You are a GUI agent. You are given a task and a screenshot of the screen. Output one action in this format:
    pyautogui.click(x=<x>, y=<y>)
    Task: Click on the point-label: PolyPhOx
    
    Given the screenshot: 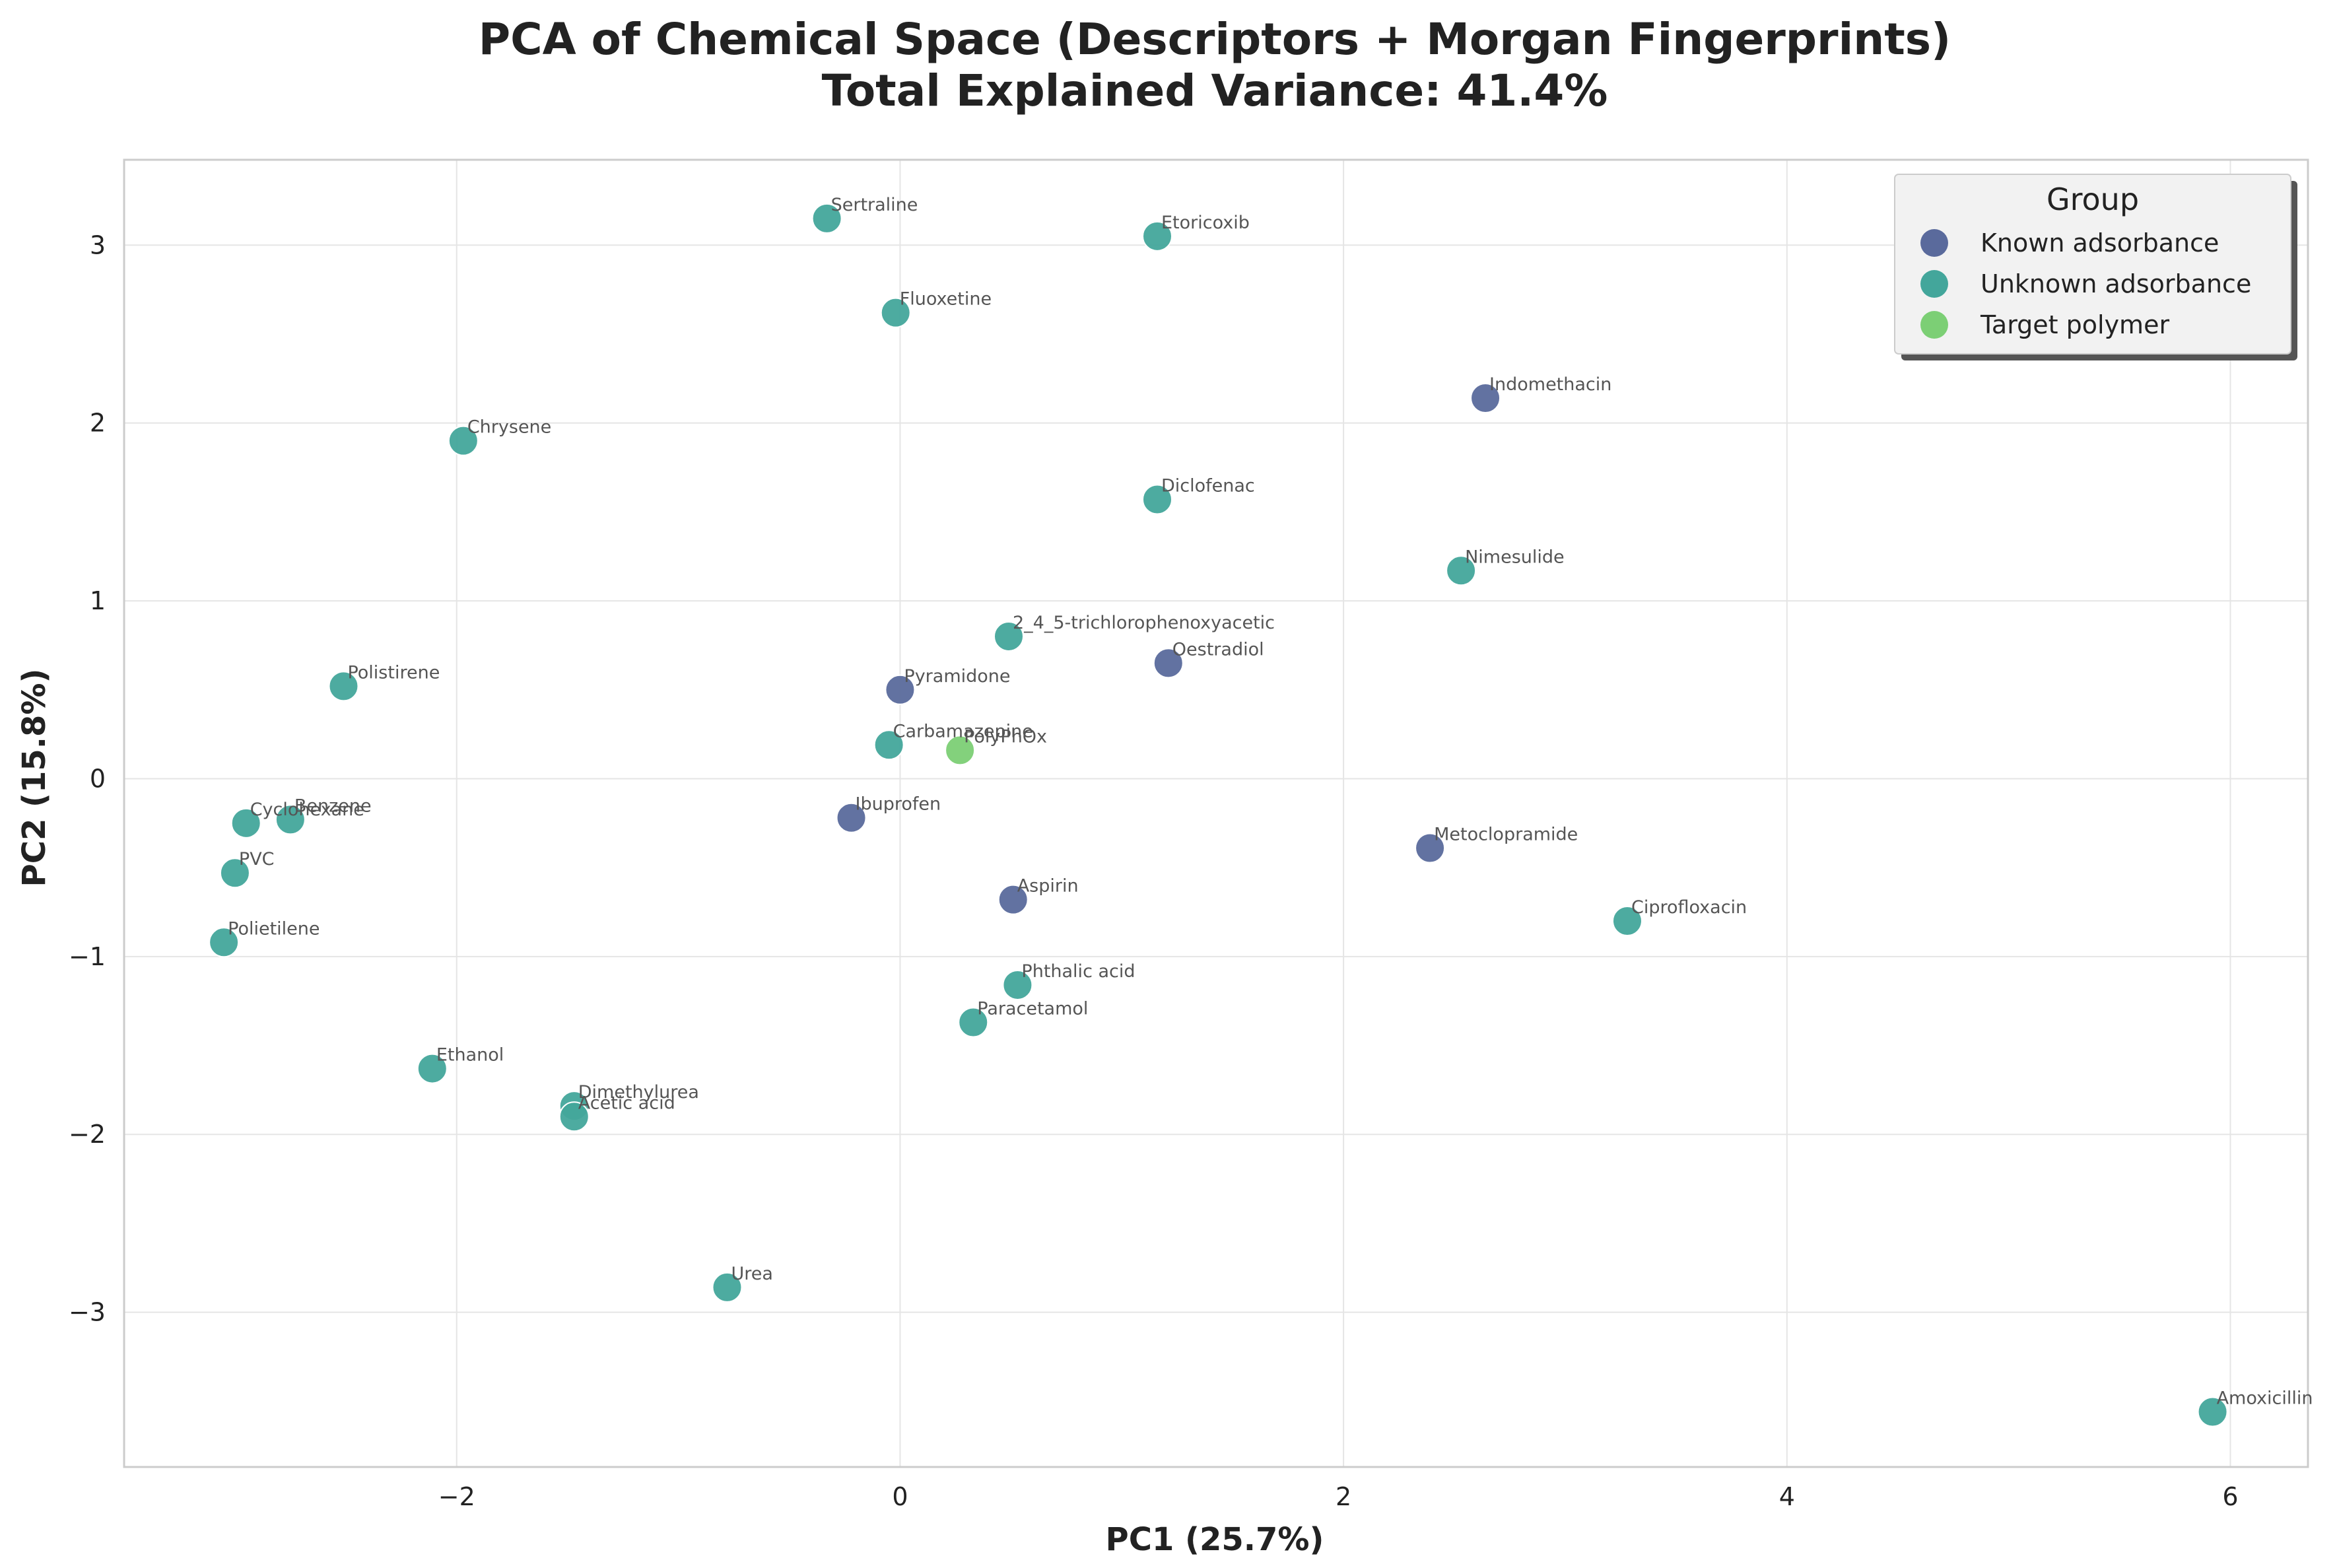 What is the action you would take?
    pyautogui.click(x=1005, y=736)
    